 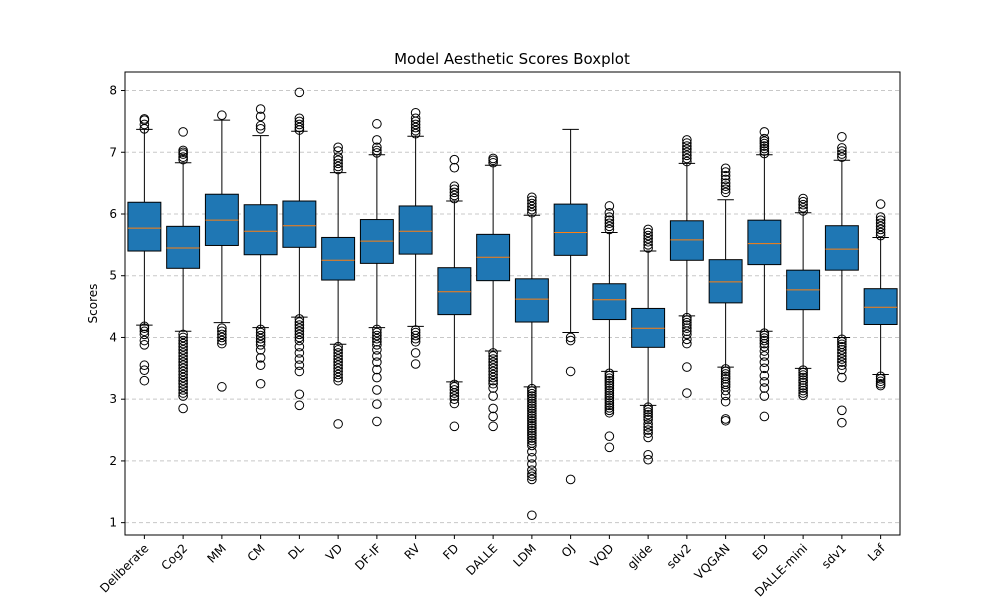 What do you see at coordinates (531, 301) in the screenshot?
I see `box-ldm` at bounding box center [531, 301].